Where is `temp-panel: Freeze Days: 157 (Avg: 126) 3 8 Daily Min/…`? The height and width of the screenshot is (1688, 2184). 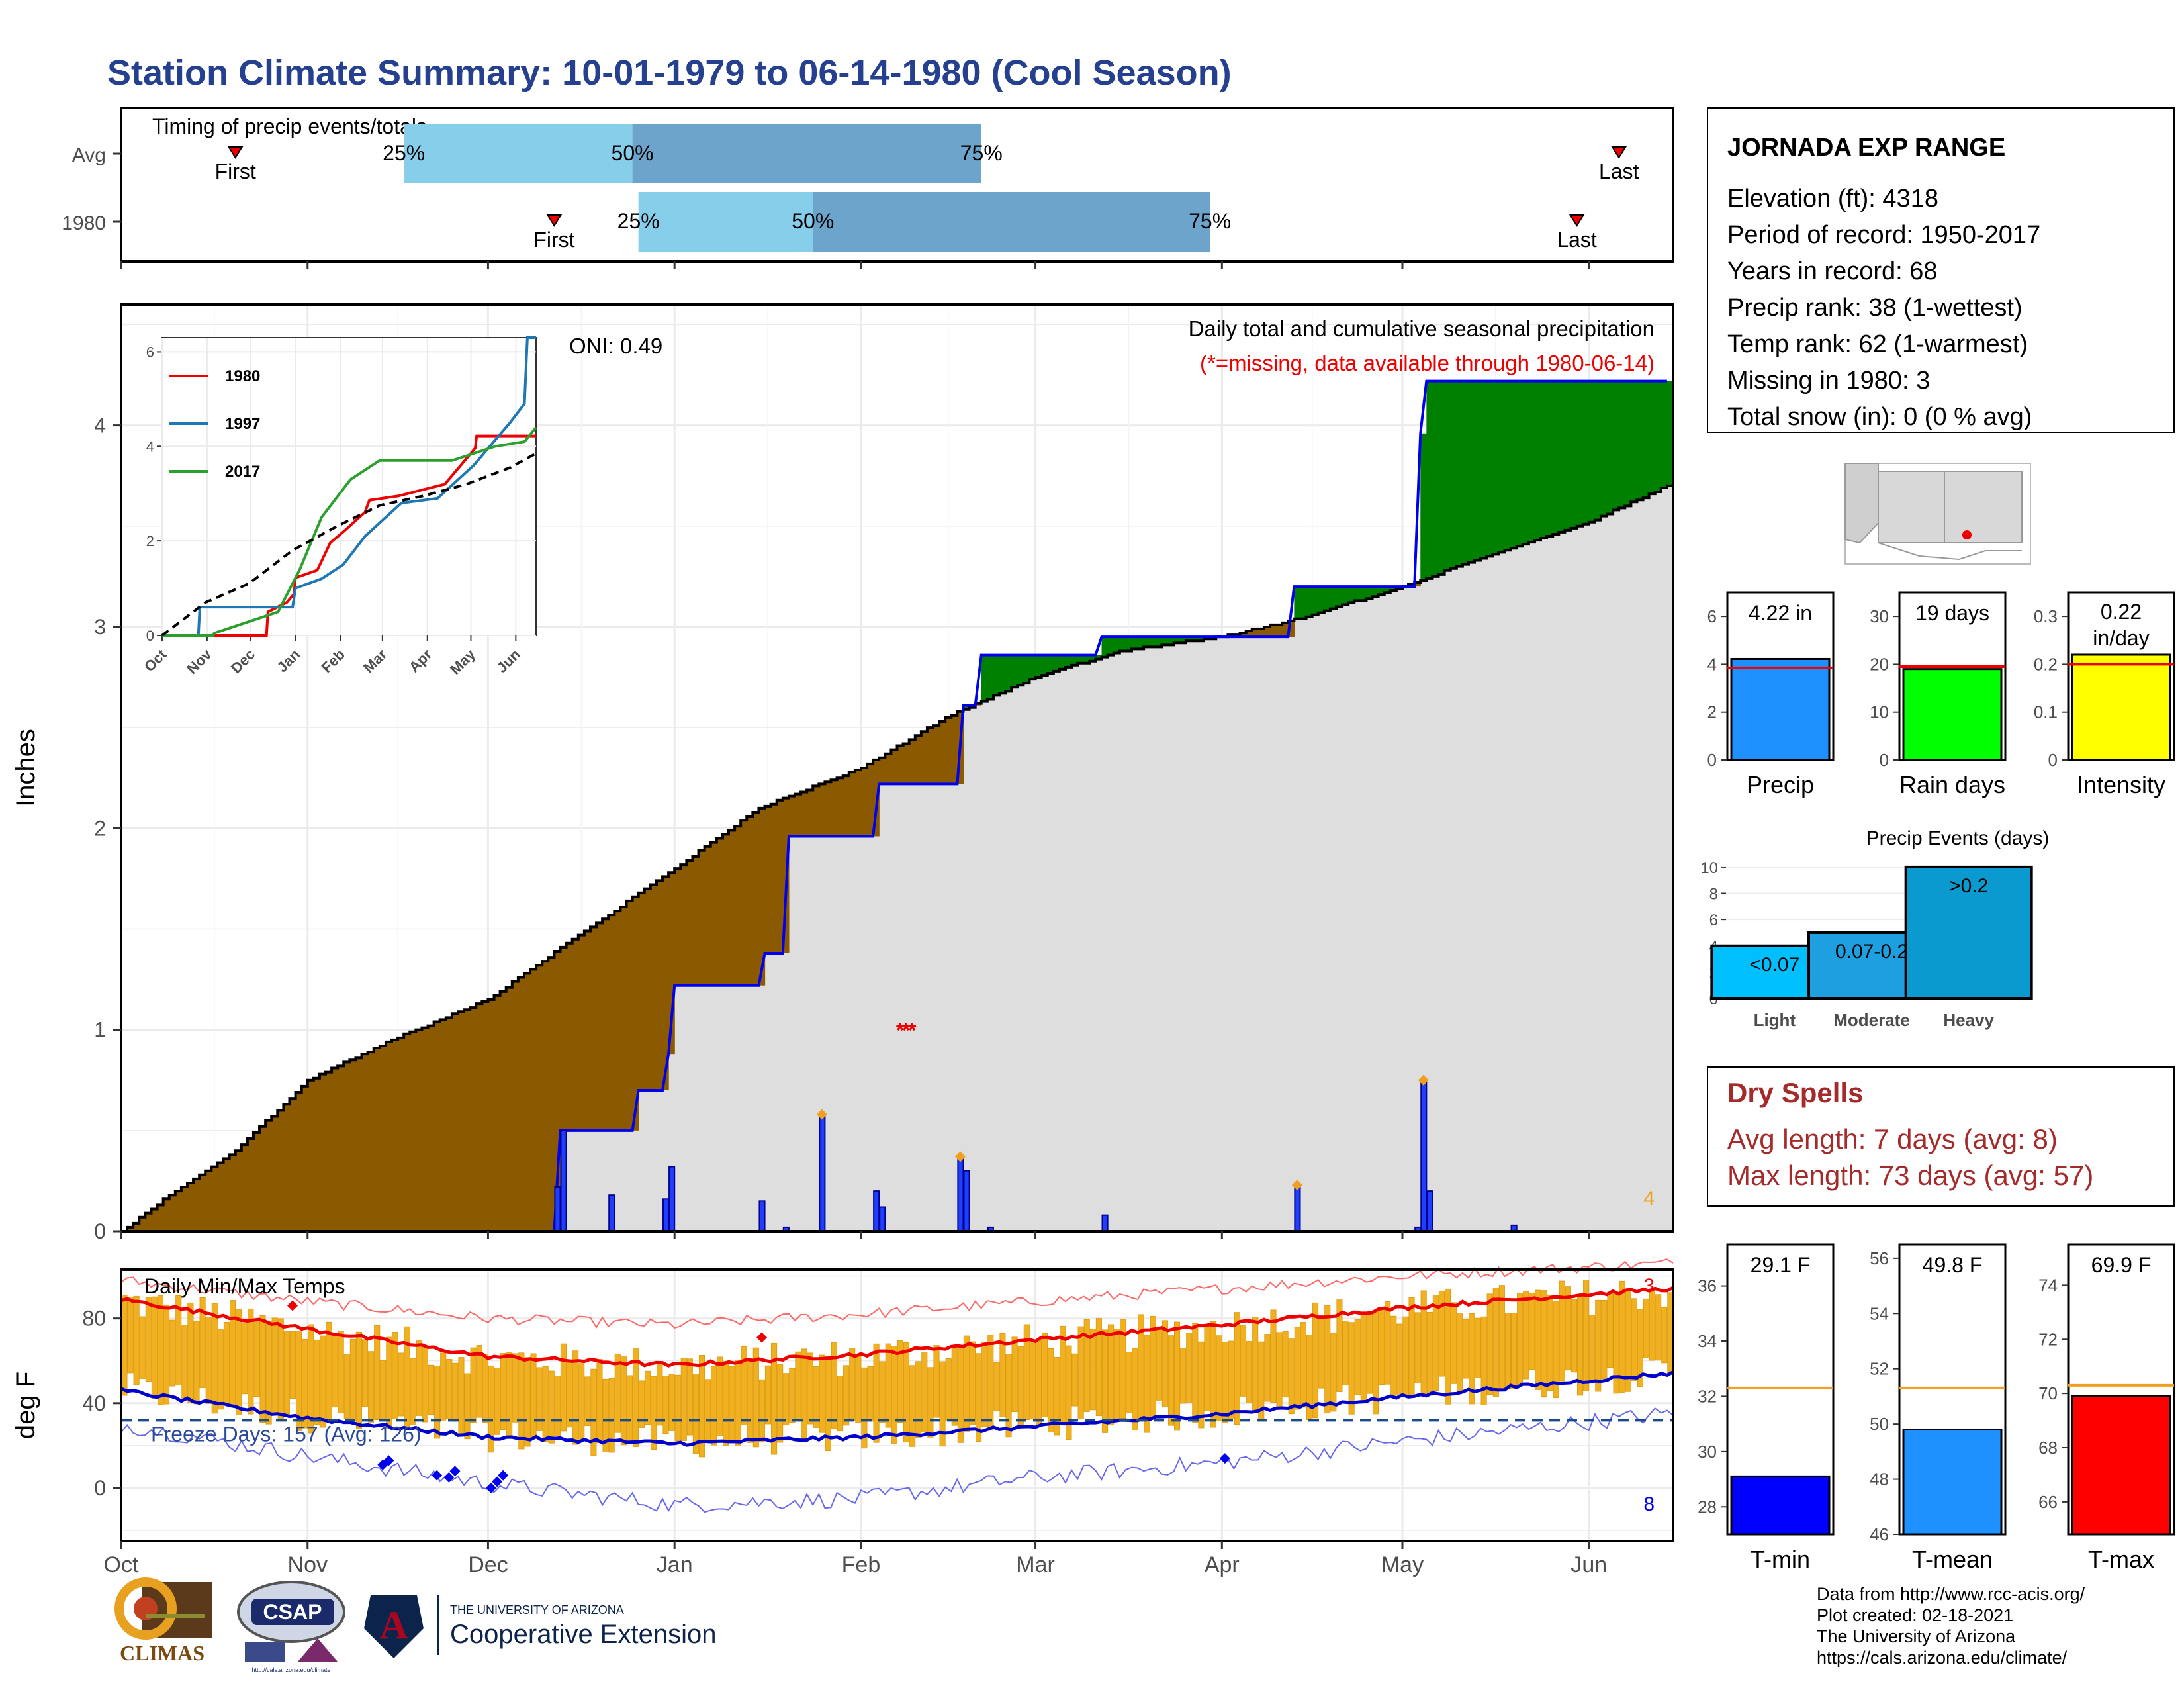
temp-panel: Freeze Days: 157 (Avg: 126) 3 8 Daily Min/… is located at coordinates (842, 1417).